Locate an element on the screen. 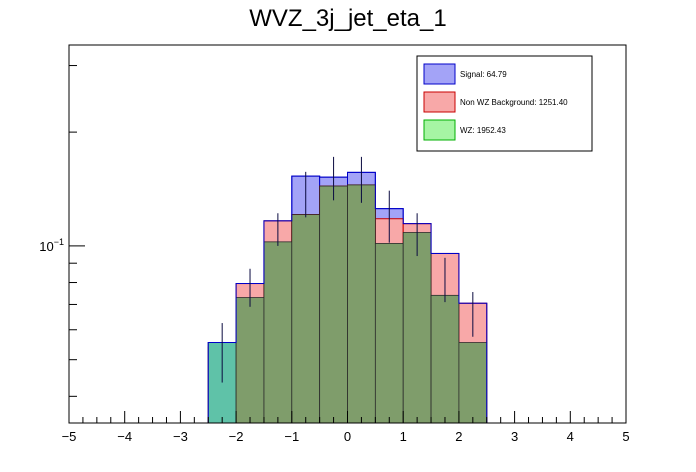  x-tick-label: −4 is located at coordinates (124, 436).